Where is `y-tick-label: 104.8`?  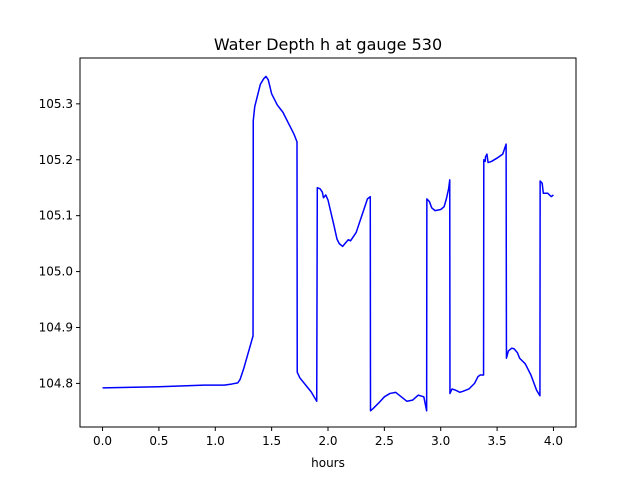 y-tick-label: 104.8 is located at coordinates (56, 383).